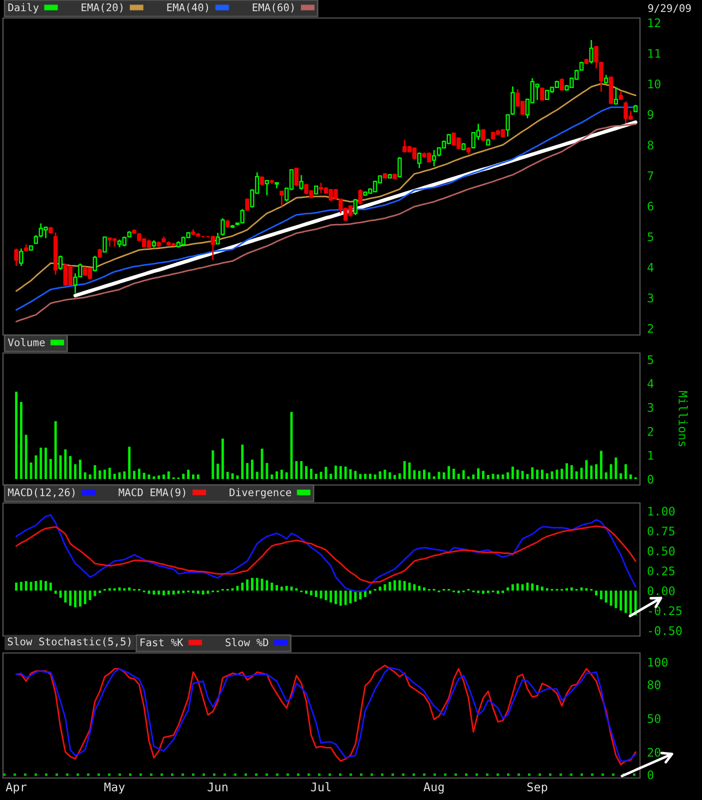 The height and width of the screenshot is (800, 702). I want to click on y-tick-label: 80, so click(654, 685).